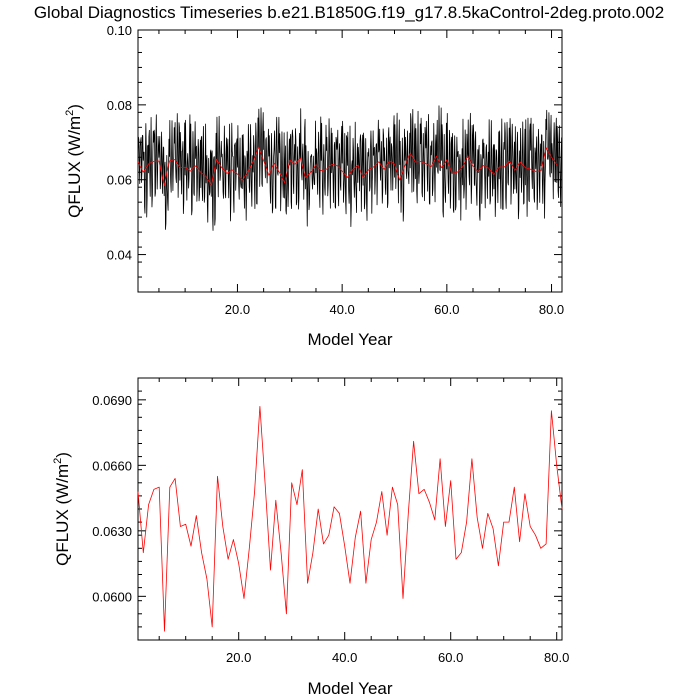 The width and height of the screenshot is (700, 700). Describe the element at coordinates (349, 688) in the screenshot. I see `bottom-x-axis-title: Model Year` at that location.